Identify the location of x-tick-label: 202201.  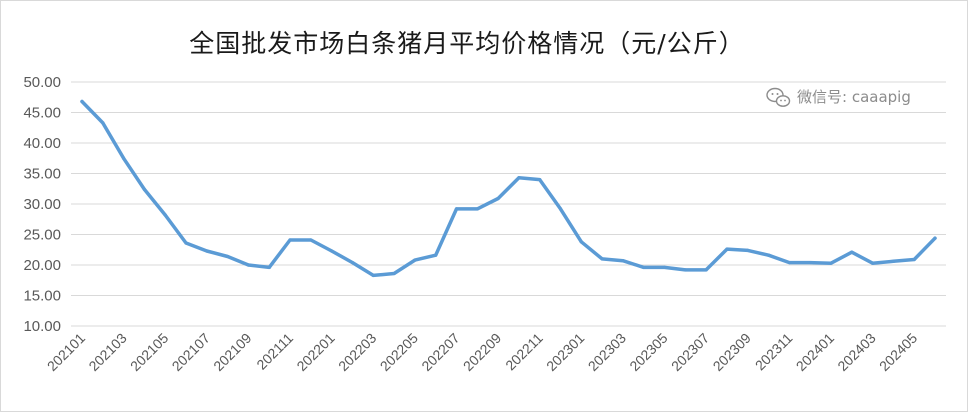
(315, 352).